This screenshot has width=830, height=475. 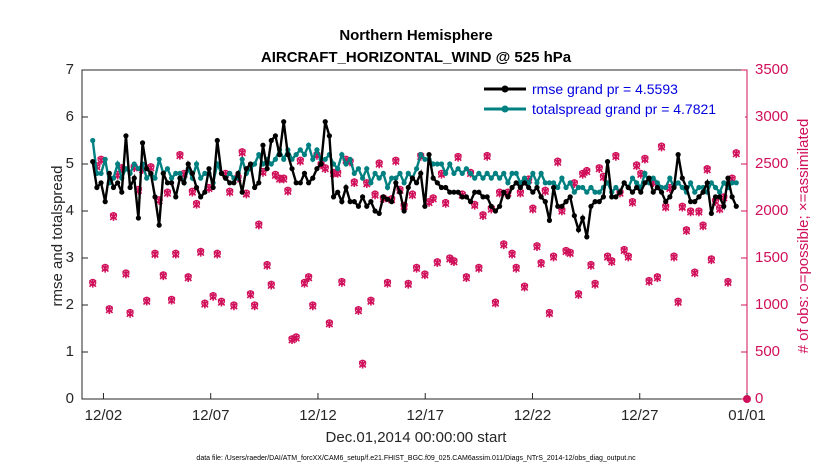 I want to click on y2-tick-label: 1000, so click(x=771, y=304).